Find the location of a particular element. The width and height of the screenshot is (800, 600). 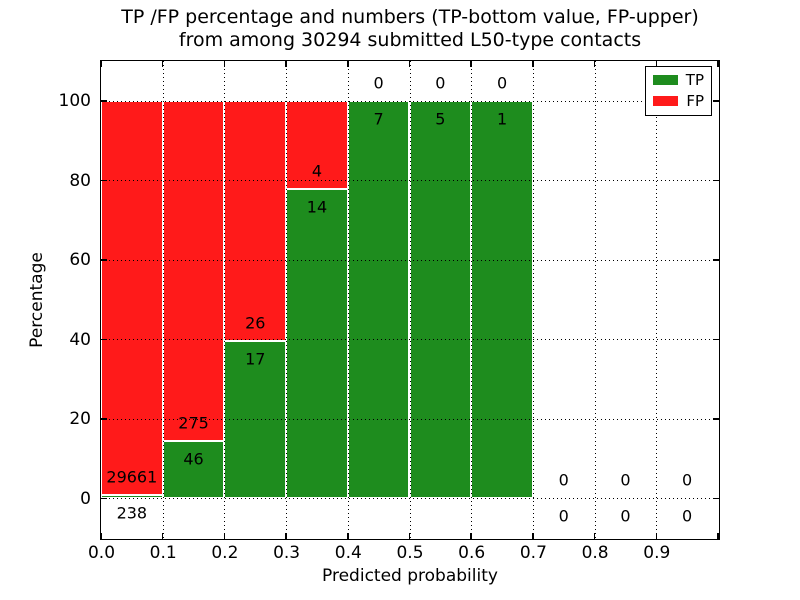

x-tick-label: 0.7 is located at coordinates (533, 553).